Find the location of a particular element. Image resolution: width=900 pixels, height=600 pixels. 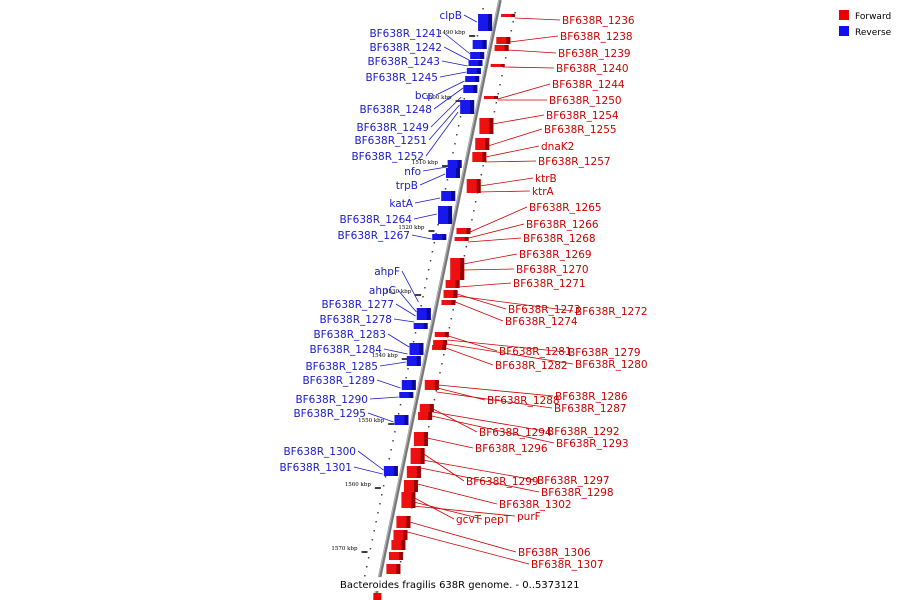

reverse-gene-label: BF638R_1264 is located at coordinates (375, 220).